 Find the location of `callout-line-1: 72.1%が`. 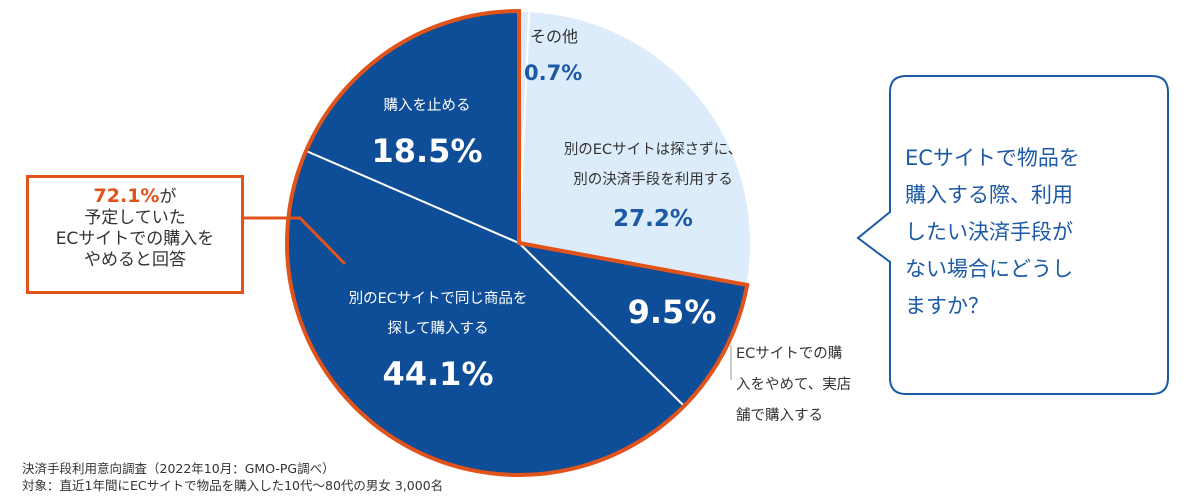

callout-line-1: 72.1%が is located at coordinates (135, 197).